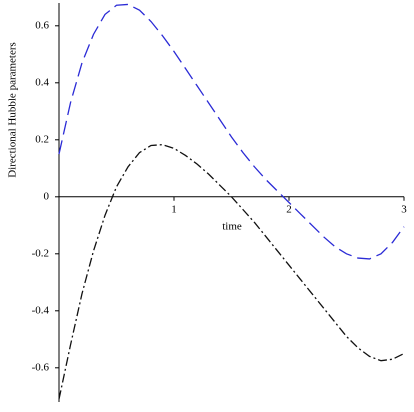 The width and height of the screenshot is (414, 412). What do you see at coordinates (41, 310) in the screenshot?
I see `y-tick-label: -0.4` at bounding box center [41, 310].